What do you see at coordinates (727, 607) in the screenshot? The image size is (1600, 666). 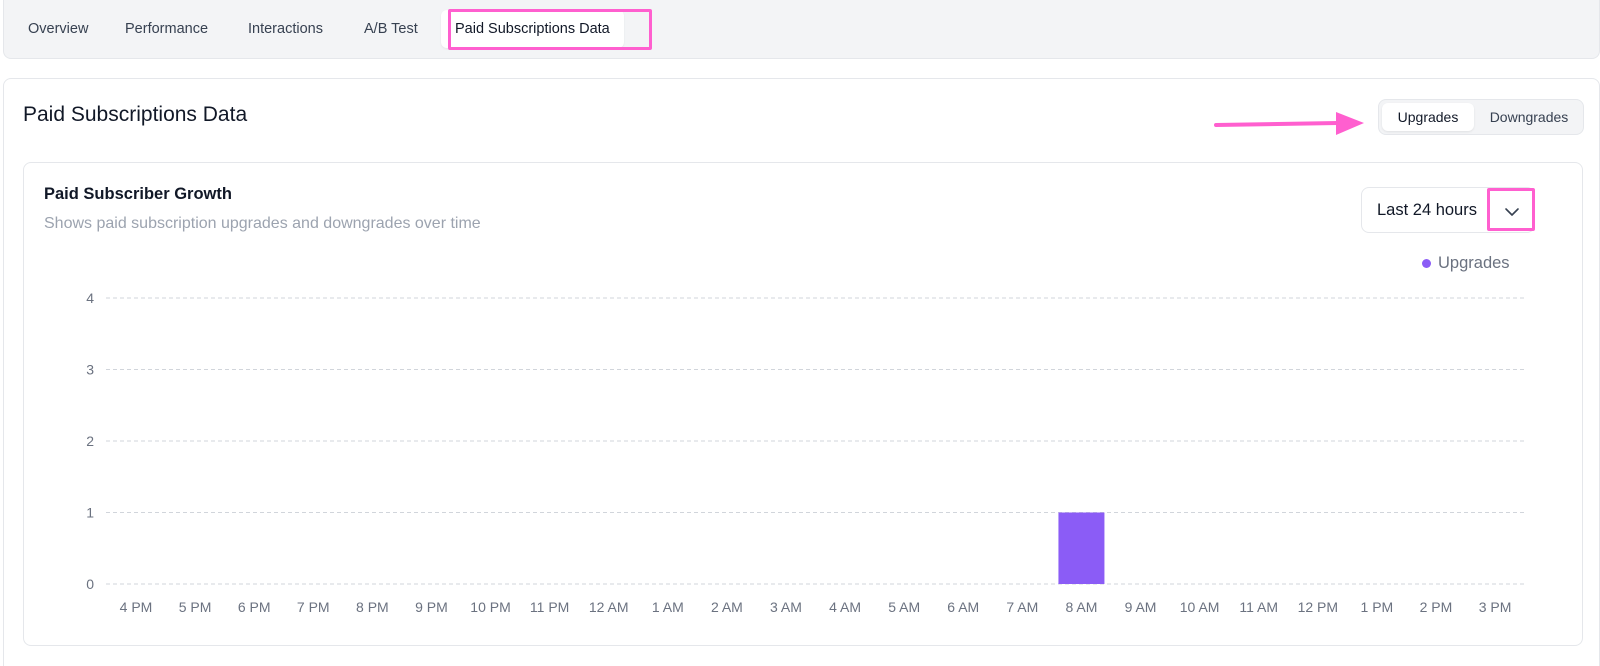 I see `x-tick-label: 2 AM` at bounding box center [727, 607].